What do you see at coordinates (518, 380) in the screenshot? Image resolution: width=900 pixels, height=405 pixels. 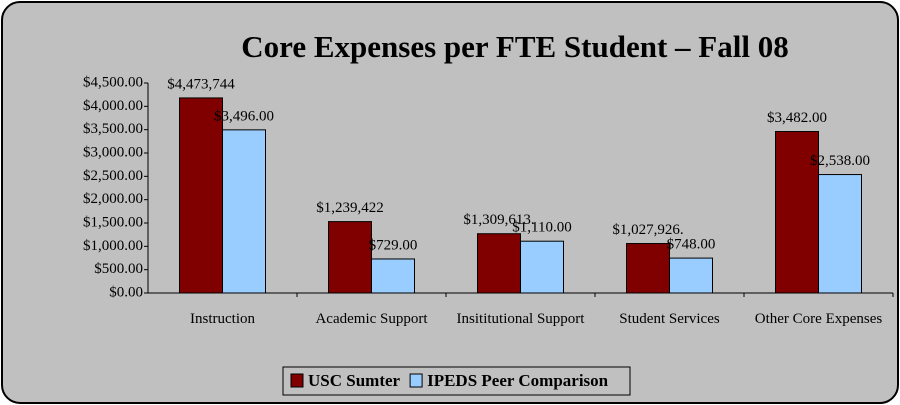 I see `legend-label: IPEDS Peer Comparison` at bounding box center [518, 380].